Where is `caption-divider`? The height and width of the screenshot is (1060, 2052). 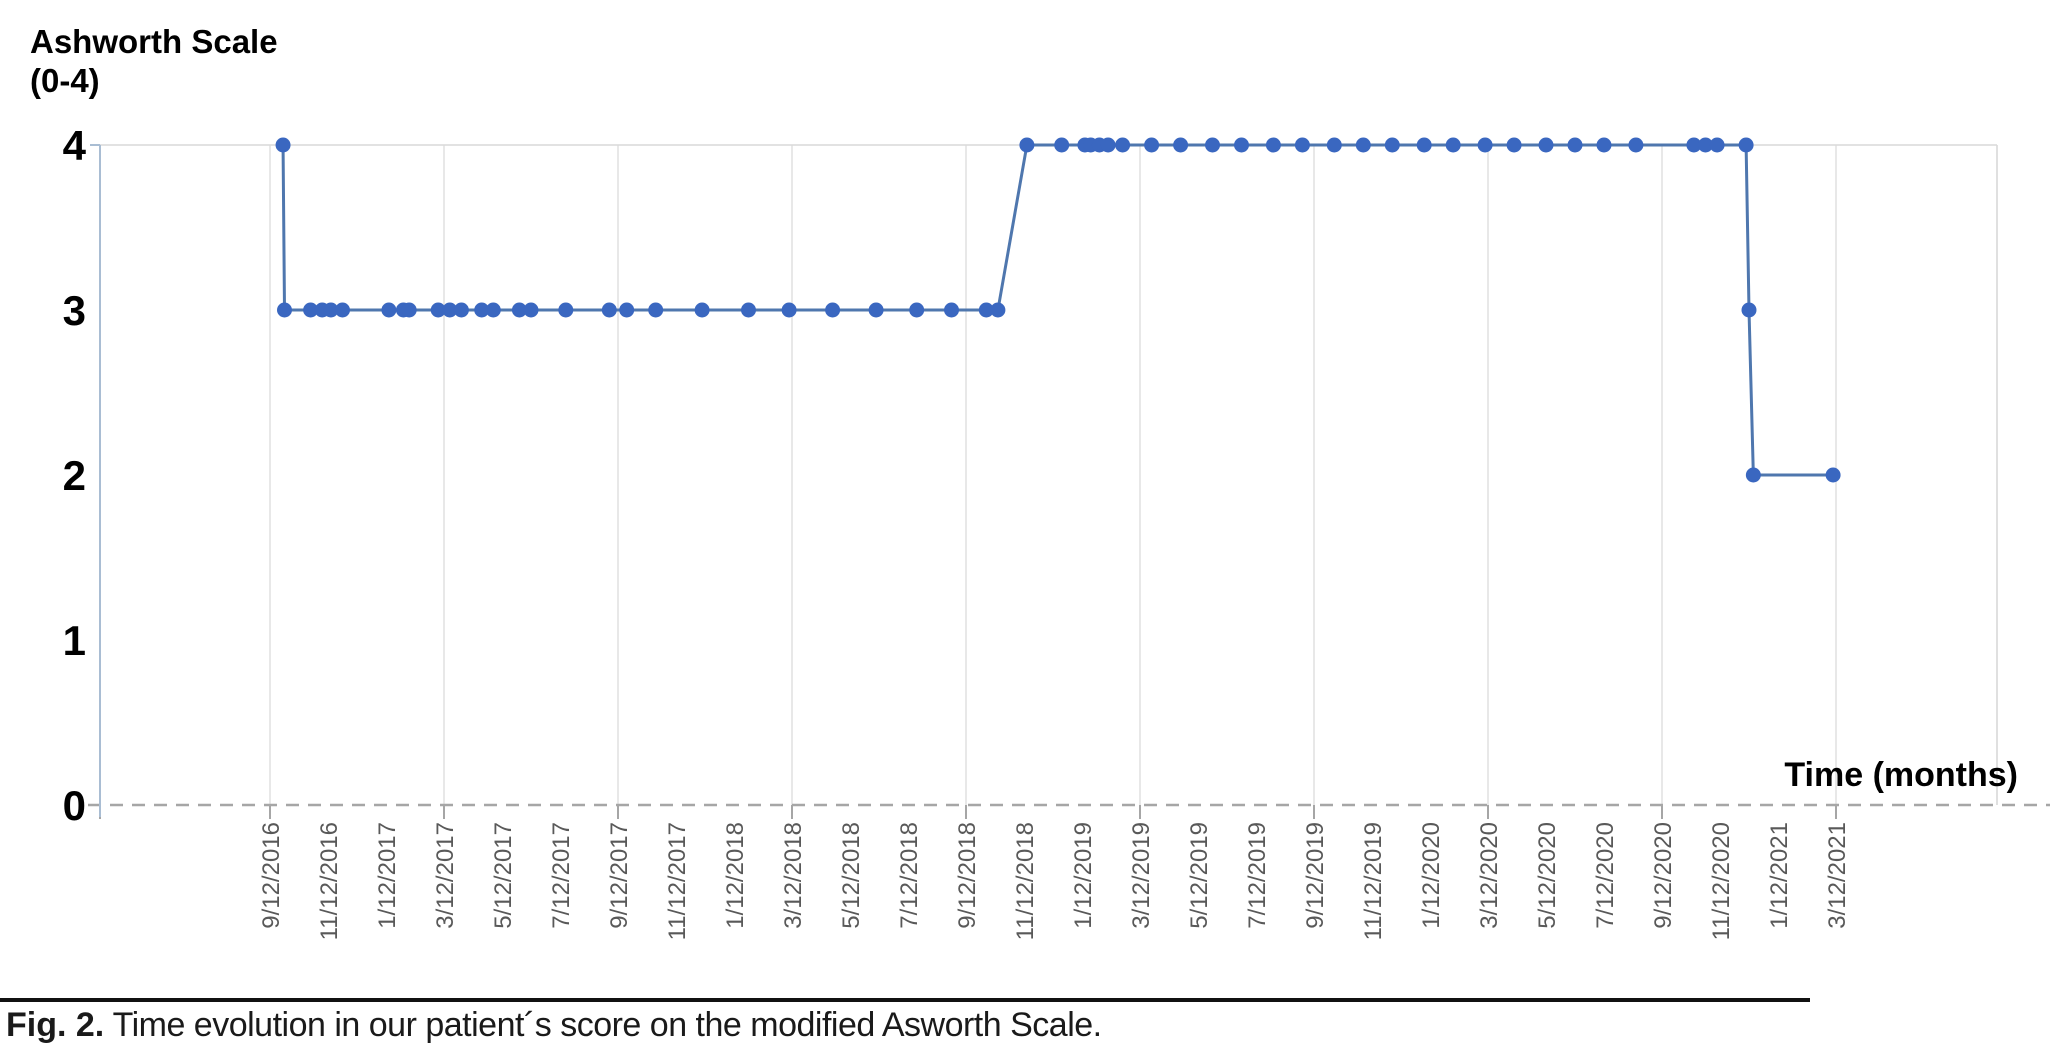
caption-divider is located at coordinates (905, 1000).